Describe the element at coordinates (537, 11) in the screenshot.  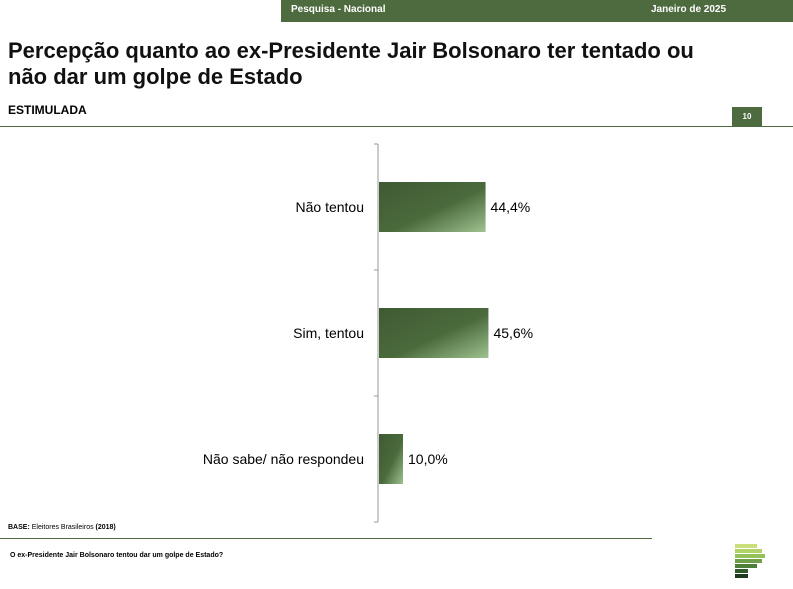
I see `top-banner: Pesquisa - Nacional Janeiro de 2025` at that location.